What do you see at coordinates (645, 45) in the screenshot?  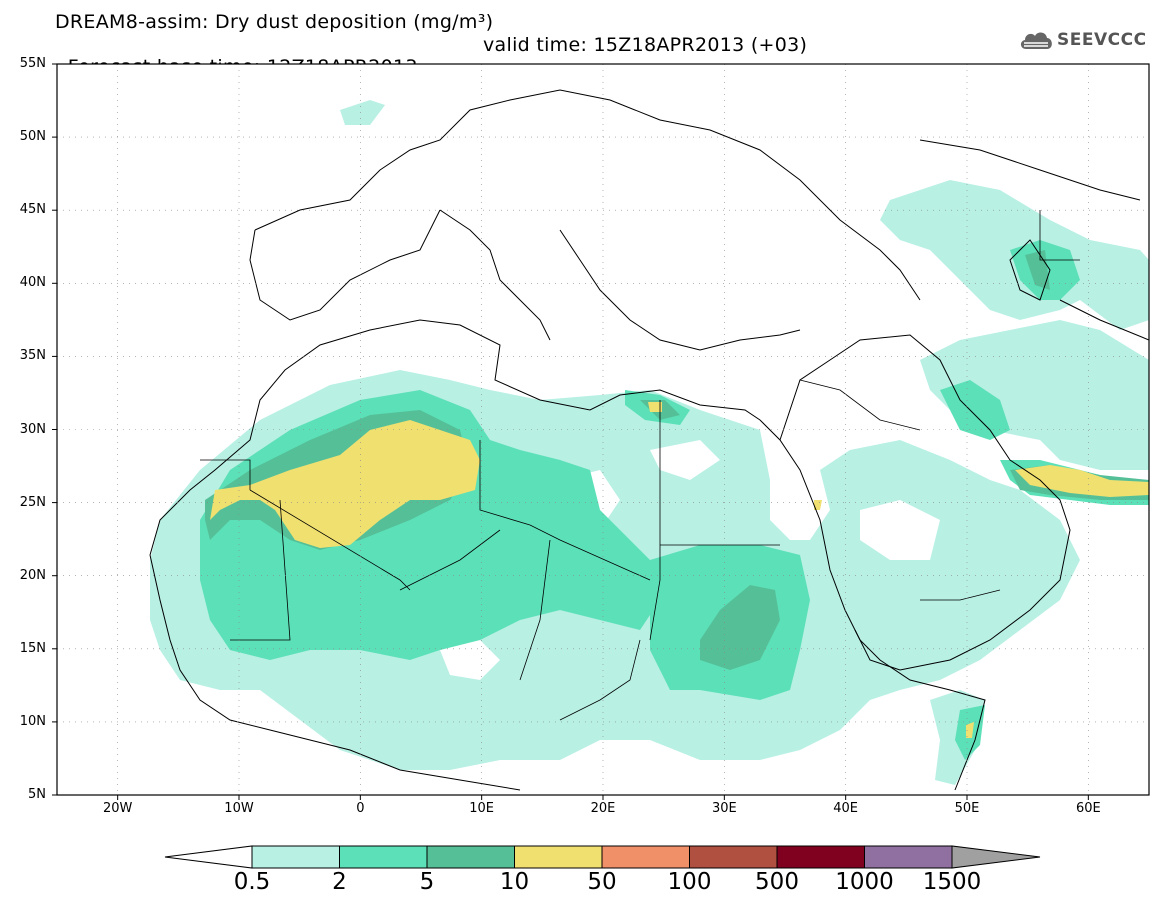 I see `valid-time: valid time: 15Z18APR2013 (+03)` at bounding box center [645, 45].